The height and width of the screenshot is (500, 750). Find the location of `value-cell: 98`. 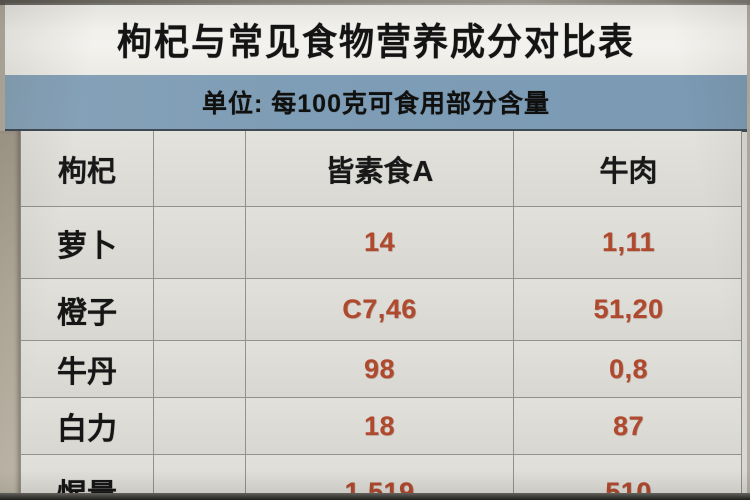

value-cell: 98 is located at coordinates (380, 369).